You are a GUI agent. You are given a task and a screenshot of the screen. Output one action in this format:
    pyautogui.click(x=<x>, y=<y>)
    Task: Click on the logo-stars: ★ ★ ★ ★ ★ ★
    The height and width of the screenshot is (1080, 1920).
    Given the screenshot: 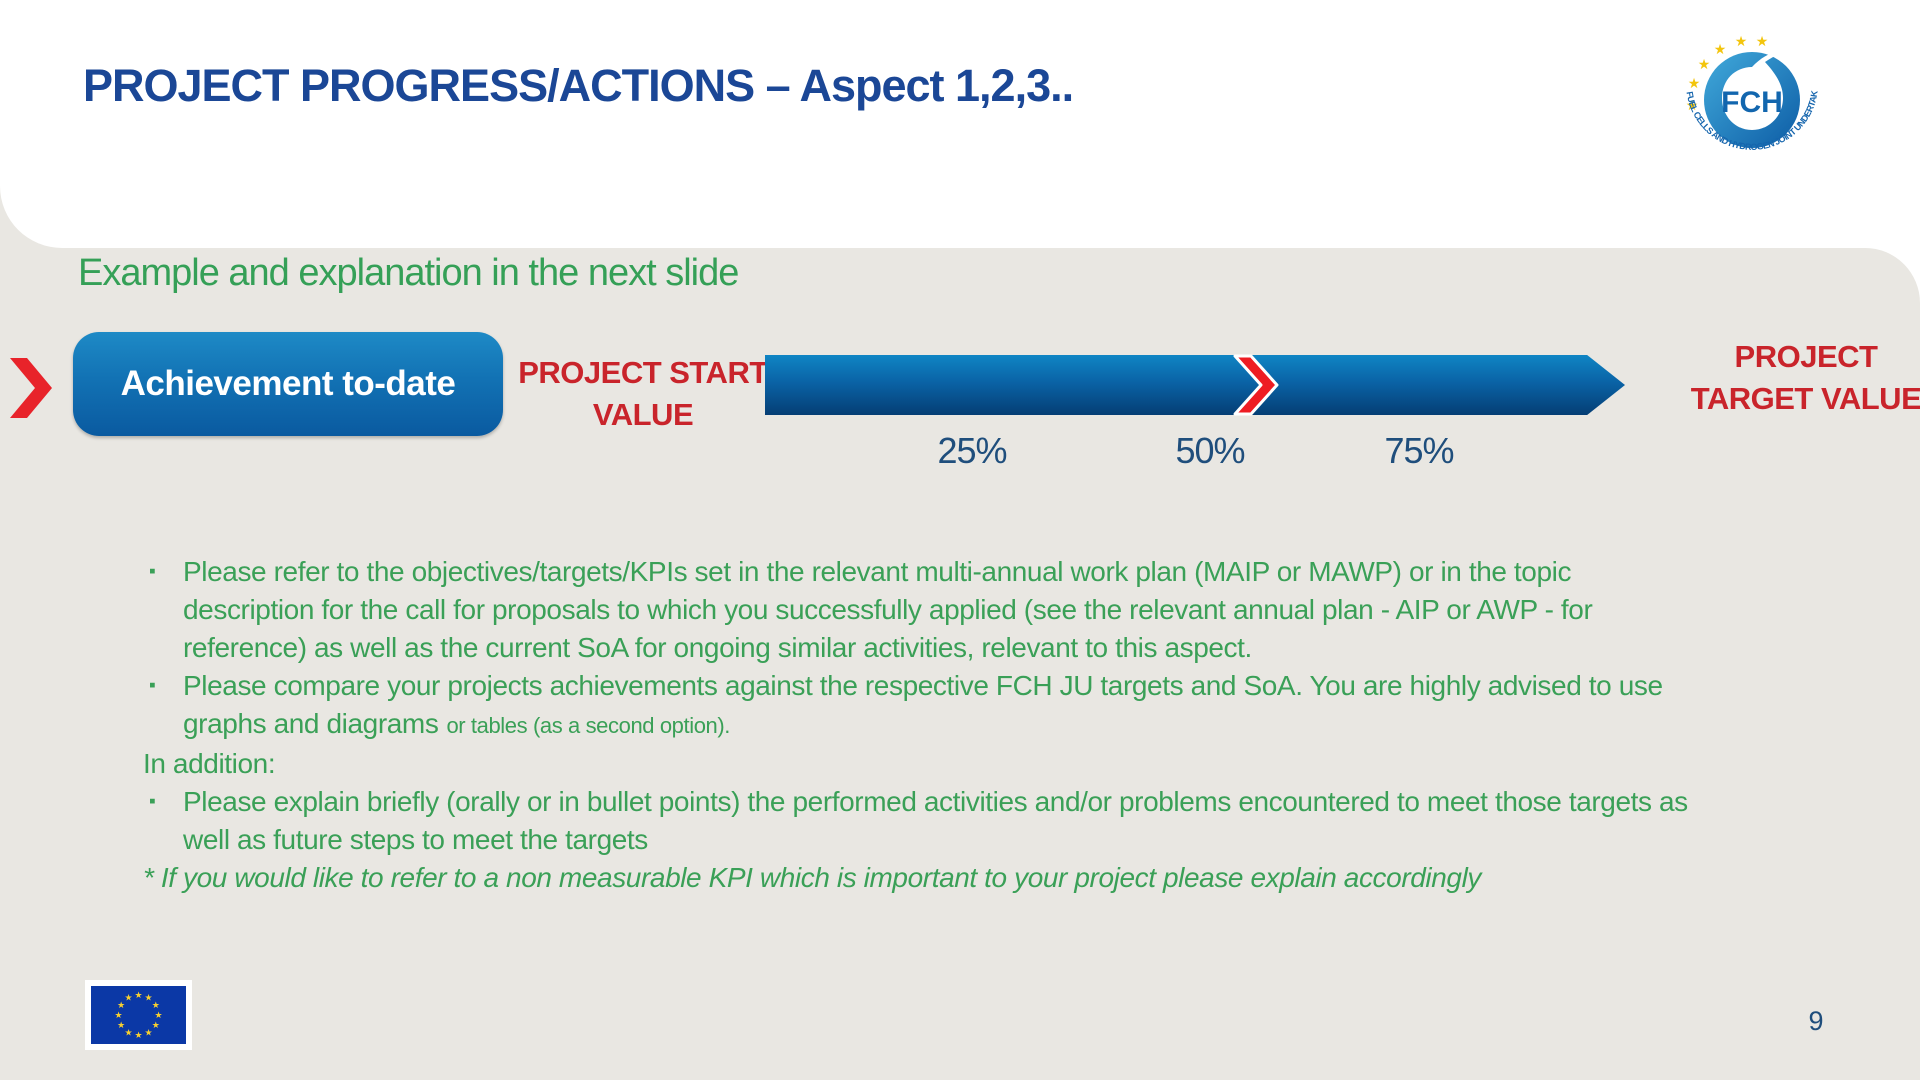 What is the action you would take?
    pyautogui.click(x=1727, y=73)
    